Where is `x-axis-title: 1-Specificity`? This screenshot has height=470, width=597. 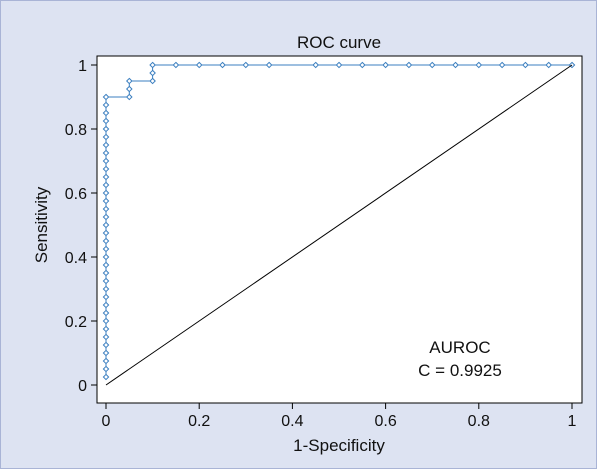 x-axis-title: 1-Specificity is located at coordinates (339, 445).